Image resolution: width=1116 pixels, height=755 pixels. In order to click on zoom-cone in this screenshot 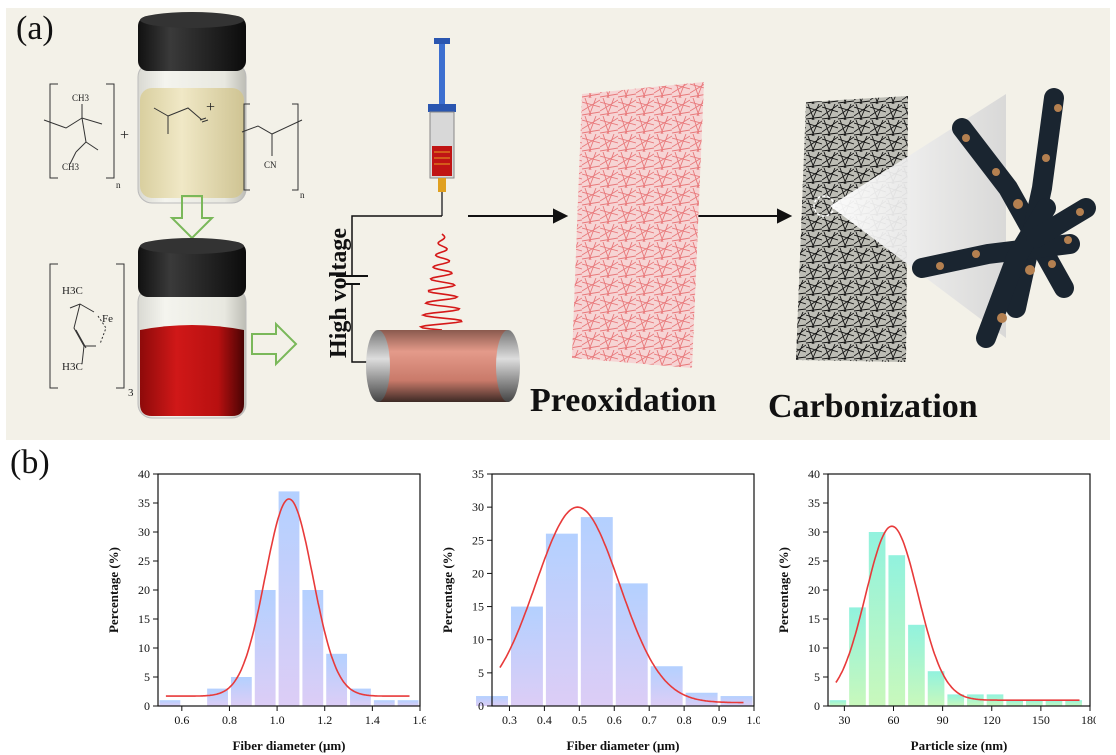, I will do `click(918, 216)`.